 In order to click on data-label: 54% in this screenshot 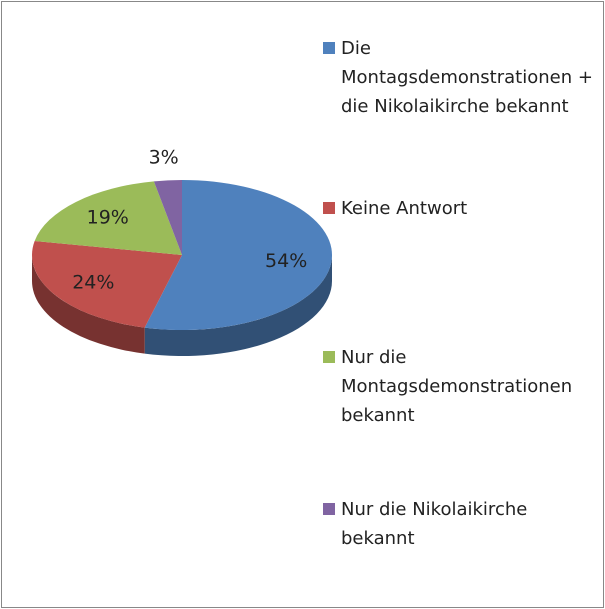, I will do `click(286, 261)`.